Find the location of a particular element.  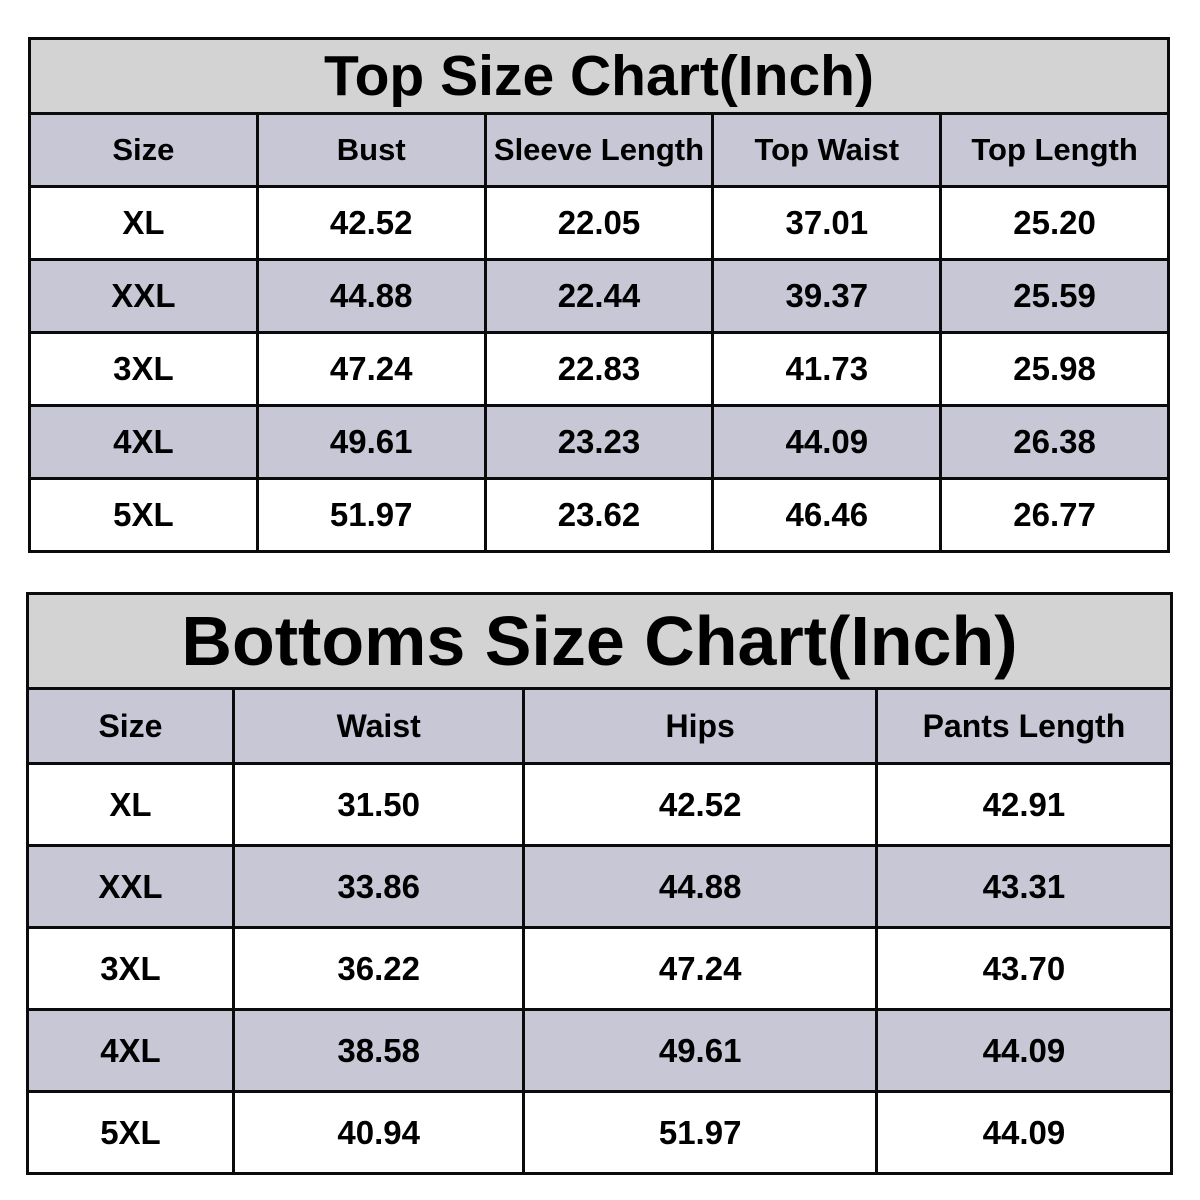

top-xxl-bust: 44.88 is located at coordinates (371, 296).